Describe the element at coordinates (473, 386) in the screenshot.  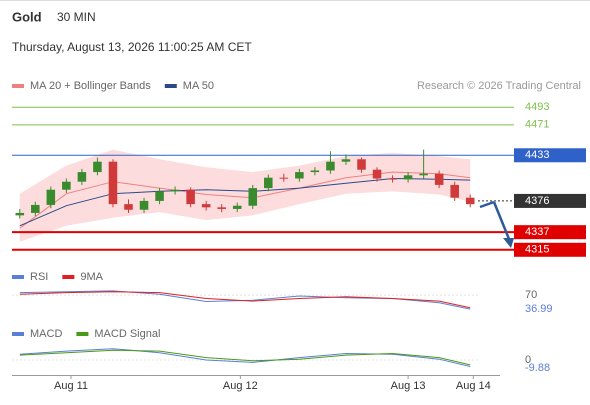
I see `x-tick-label: Aug 14` at that location.